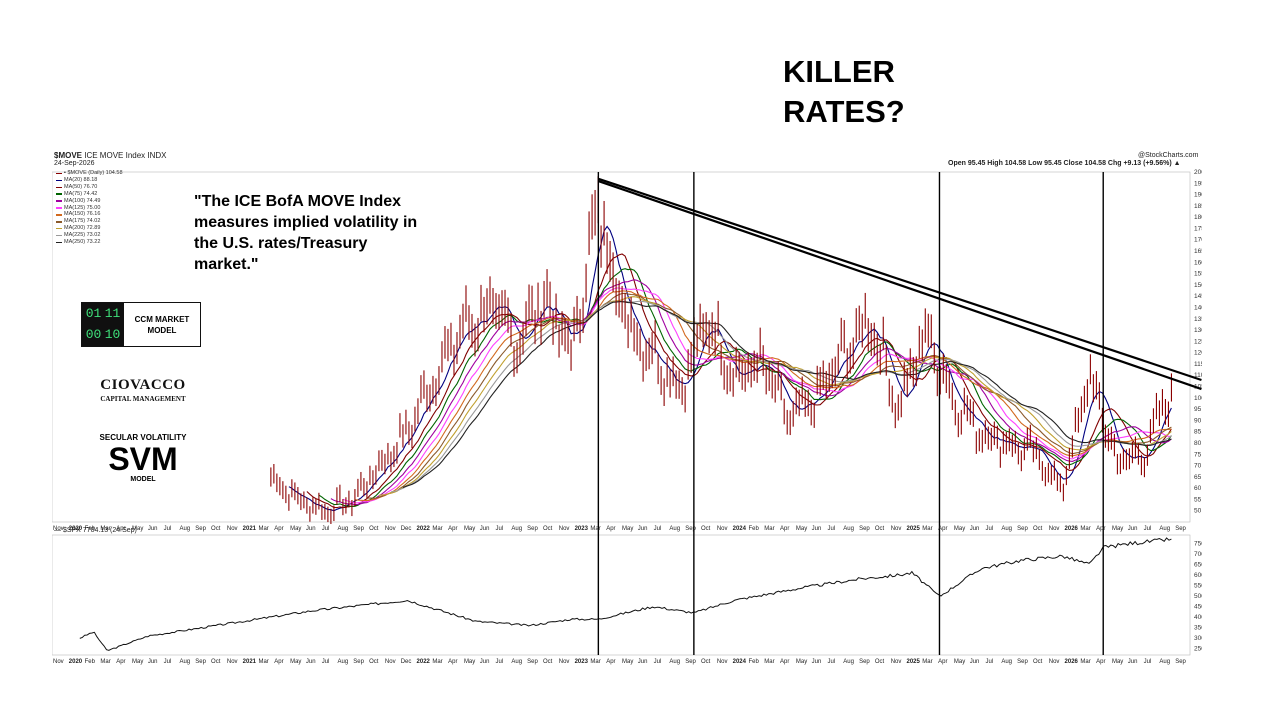  I want to click on legend-label: MA(200) 72.89, so click(82, 228).